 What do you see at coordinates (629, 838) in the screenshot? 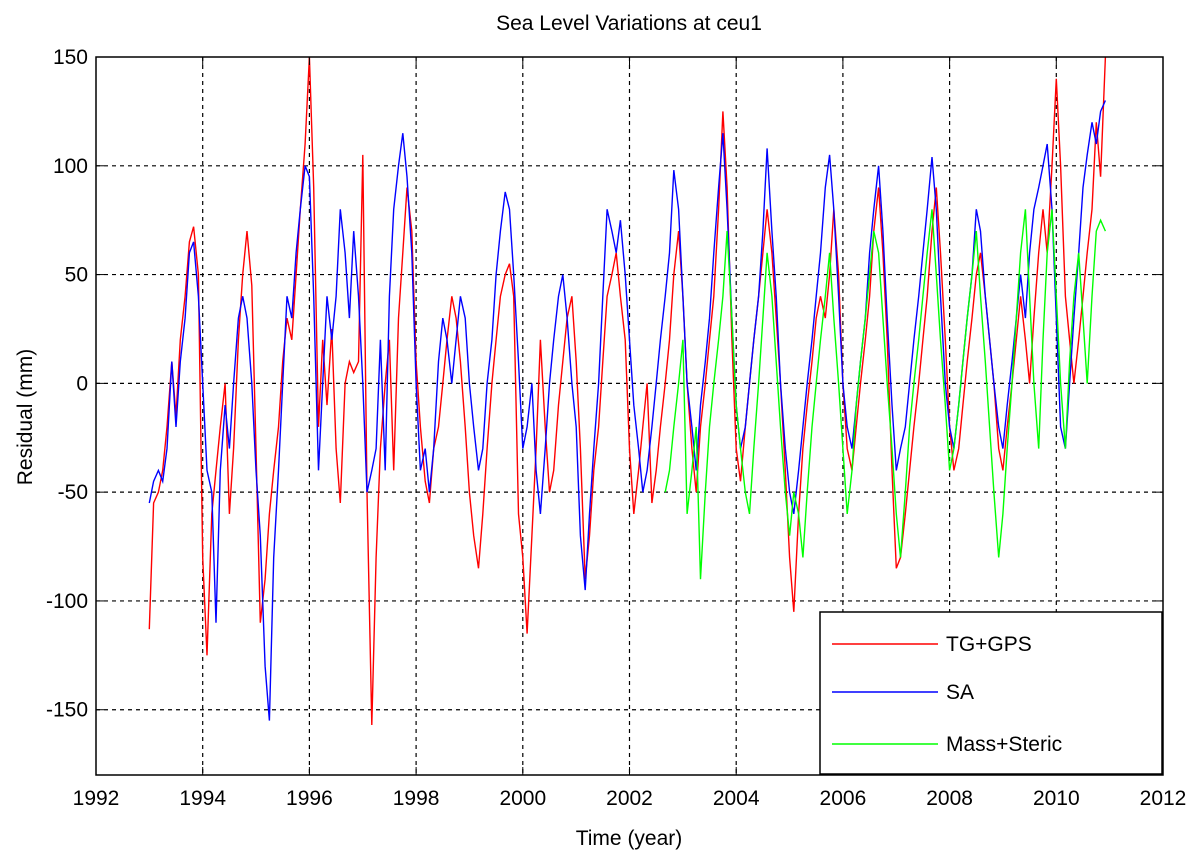
I see `x-axis-label: Time (year)` at bounding box center [629, 838].